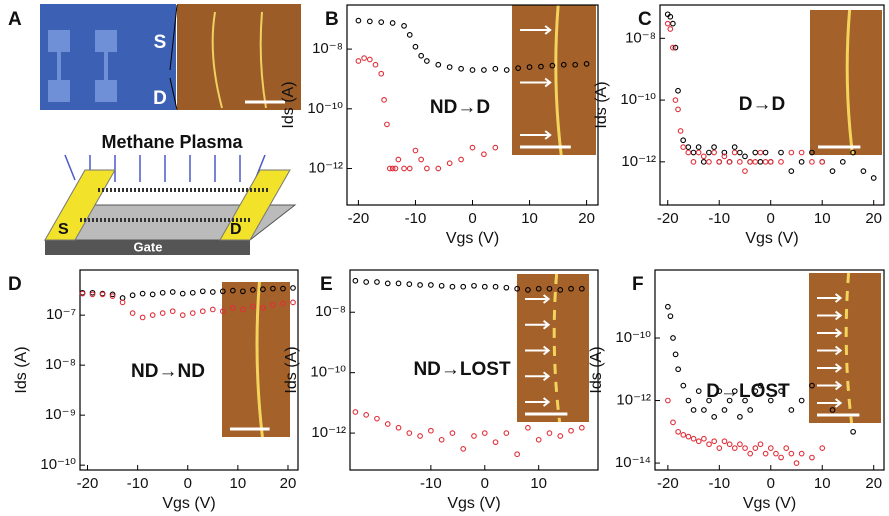  I want to click on plot-frame, so click(189, 370).